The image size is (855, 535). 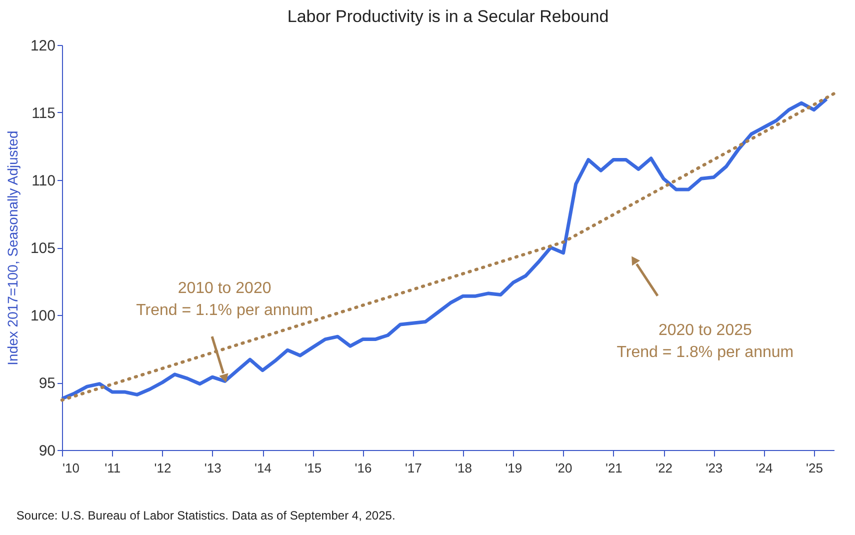 What do you see at coordinates (764, 468) in the screenshot?
I see `x-tick-label: '24` at bounding box center [764, 468].